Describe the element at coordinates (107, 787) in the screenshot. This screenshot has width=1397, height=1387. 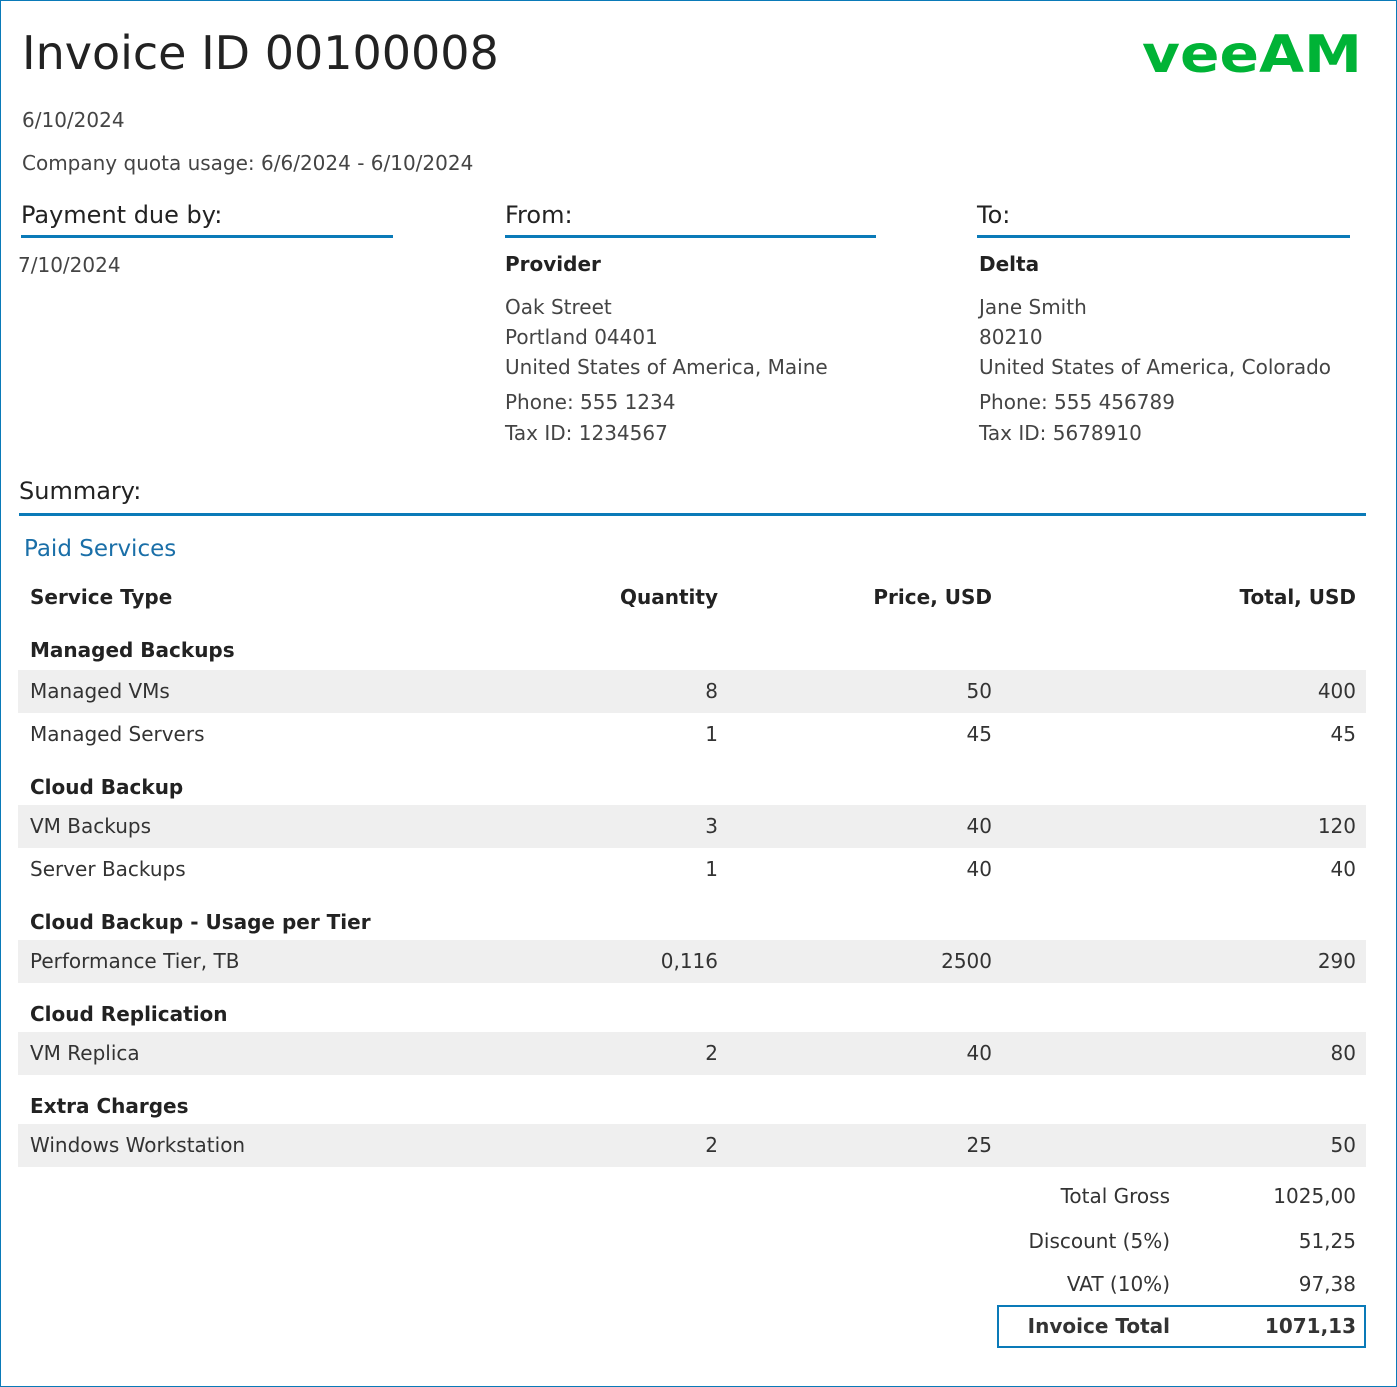
I see `group-name: Cloud Backup` at that location.